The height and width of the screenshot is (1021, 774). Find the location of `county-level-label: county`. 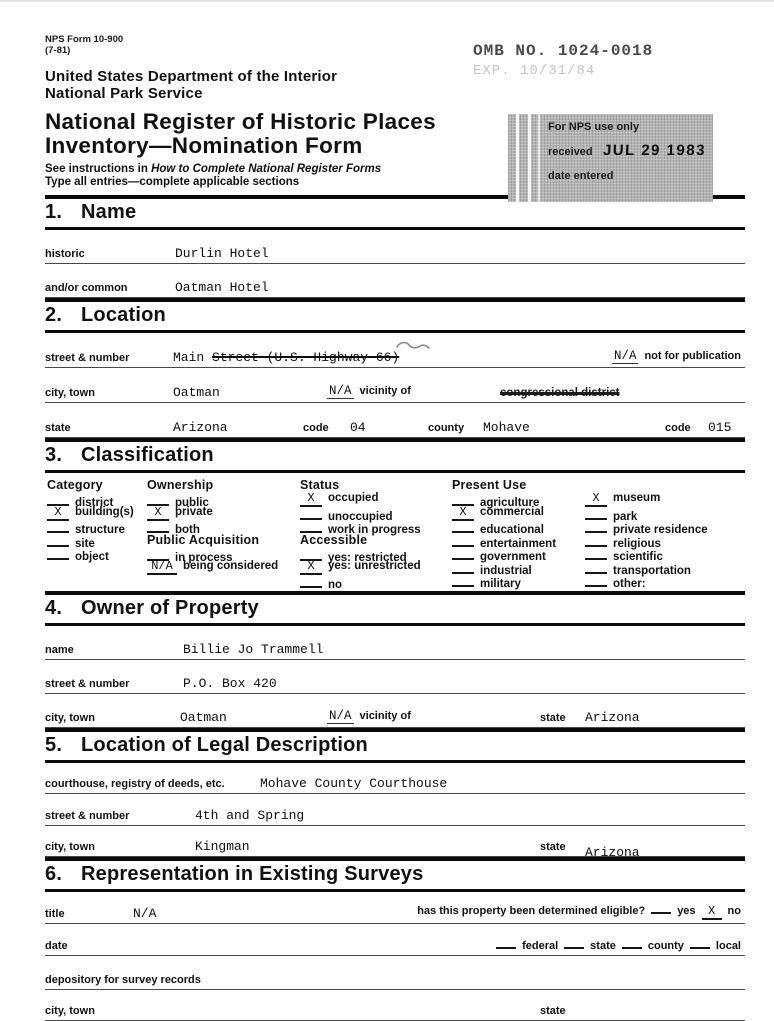

county-level-label: county is located at coordinates (665, 946).